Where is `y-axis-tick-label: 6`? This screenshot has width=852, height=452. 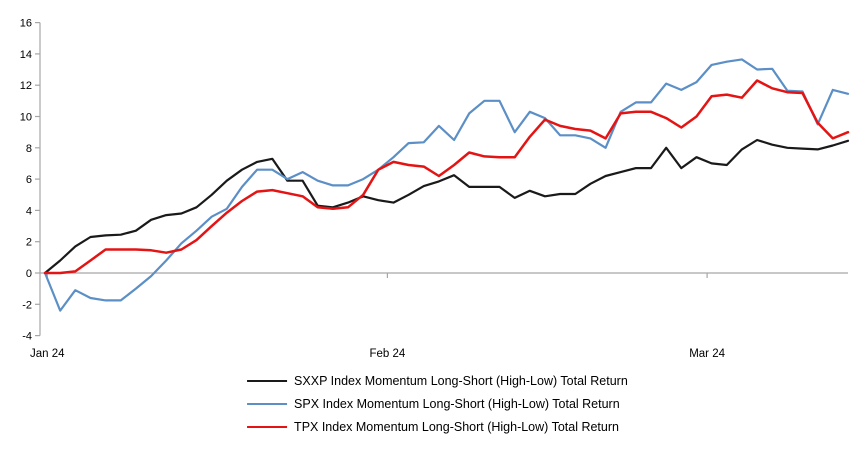 y-axis-tick-label: 6 is located at coordinates (29, 180).